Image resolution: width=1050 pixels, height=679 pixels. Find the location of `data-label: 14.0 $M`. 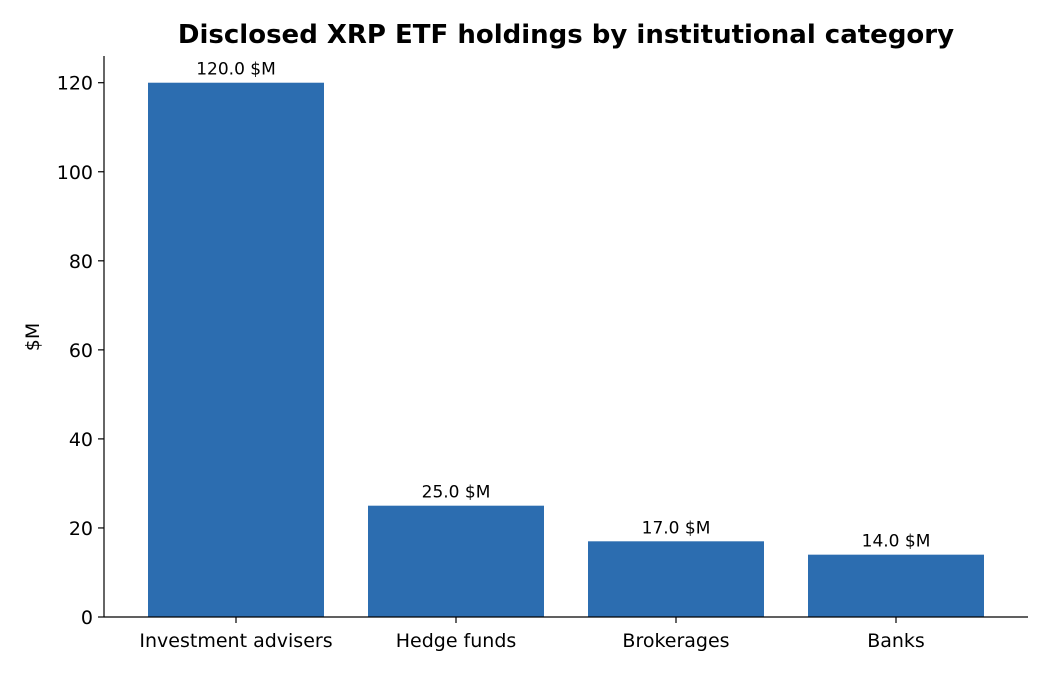

data-label: 14.0 $M is located at coordinates (896, 542).